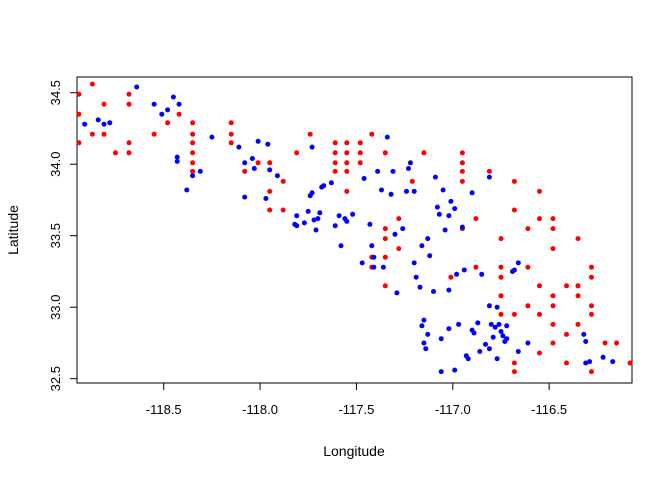  Describe the element at coordinates (260, 409) in the screenshot. I see `x-tick-label: -118.0` at that location.